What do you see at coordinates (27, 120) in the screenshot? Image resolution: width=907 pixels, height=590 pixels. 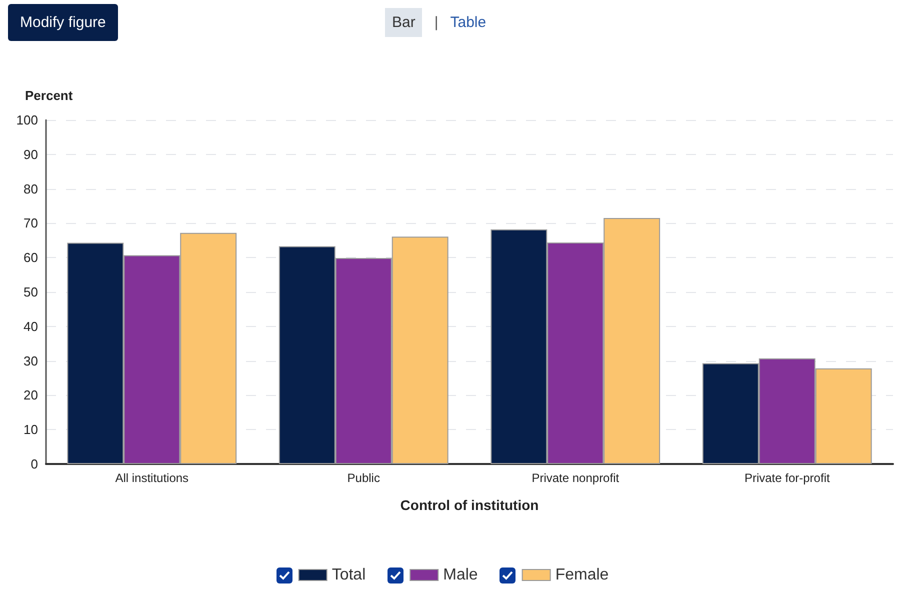 I see `y-tick-label: 100` at bounding box center [27, 120].